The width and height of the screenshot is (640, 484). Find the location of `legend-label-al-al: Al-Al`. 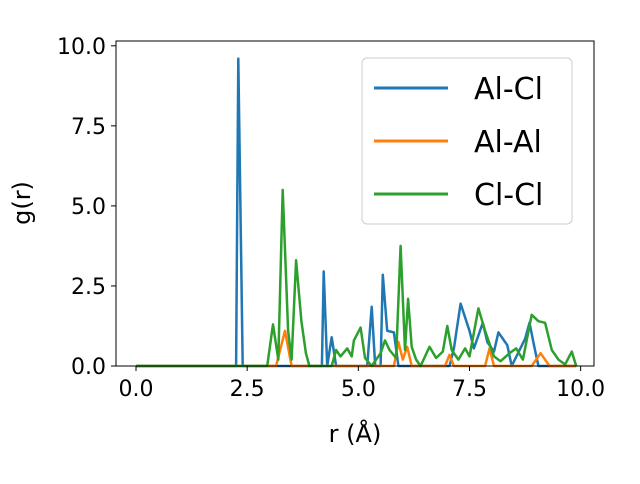

legend-label-al-al: Al-Al is located at coordinates (508, 142).